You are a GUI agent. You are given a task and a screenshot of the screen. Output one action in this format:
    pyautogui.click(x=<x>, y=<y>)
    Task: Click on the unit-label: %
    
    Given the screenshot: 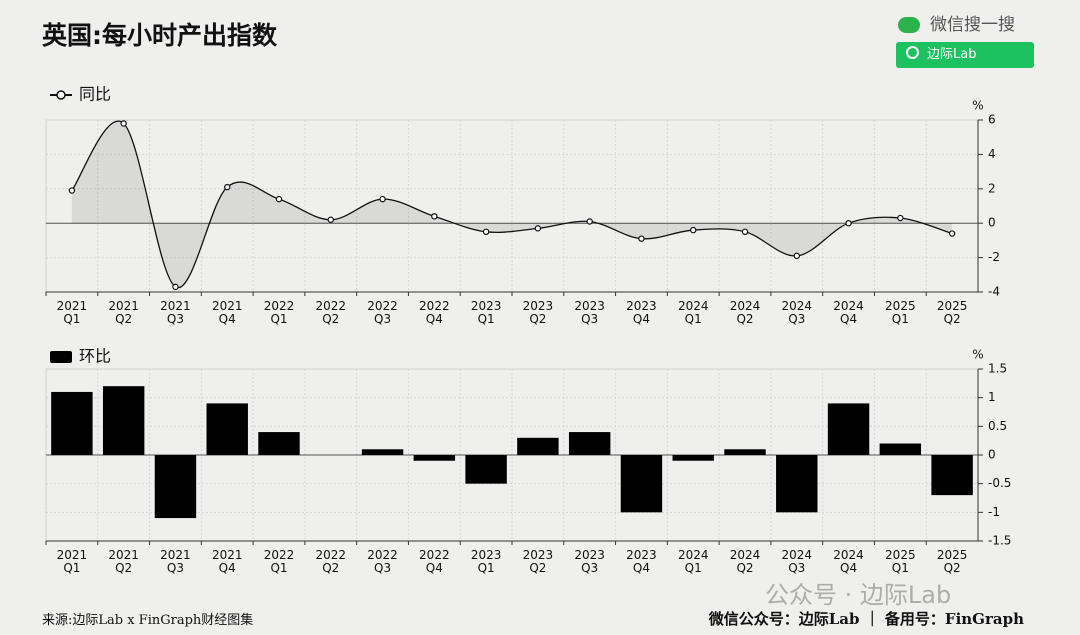 What is the action you would take?
    pyautogui.click(x=977, y=106)
    